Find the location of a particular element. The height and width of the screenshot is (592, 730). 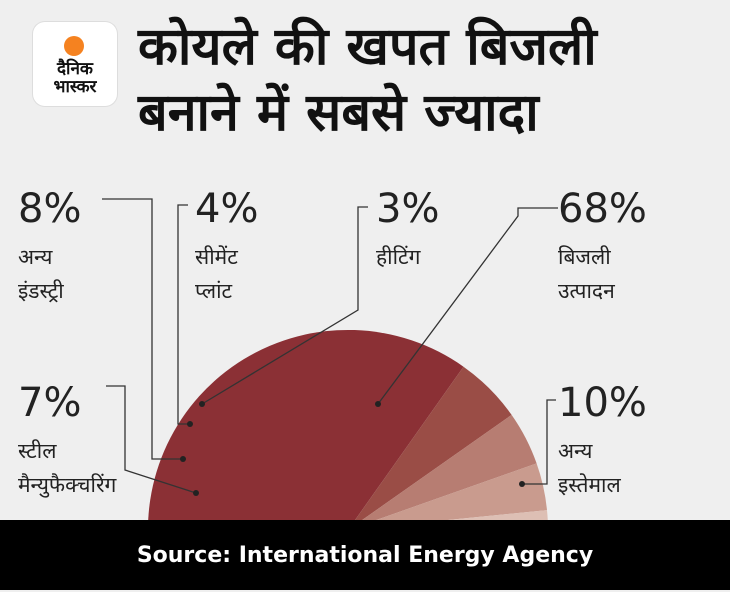

slice-category-label: सीमेंट is located at coordinates (216, 257).